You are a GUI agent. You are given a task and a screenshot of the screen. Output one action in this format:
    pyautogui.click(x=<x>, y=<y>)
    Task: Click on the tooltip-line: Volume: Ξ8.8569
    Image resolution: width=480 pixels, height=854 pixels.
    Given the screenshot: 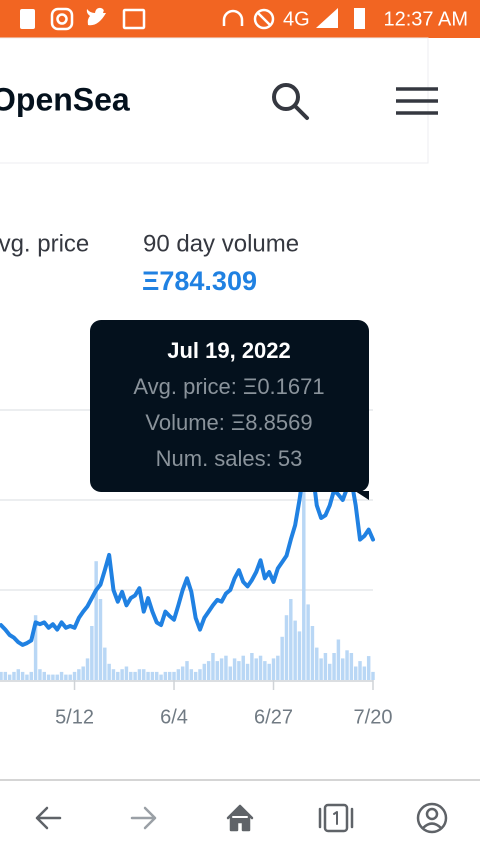 What is the action you would take?
    pyautogui.click(x=228, y=422)
    